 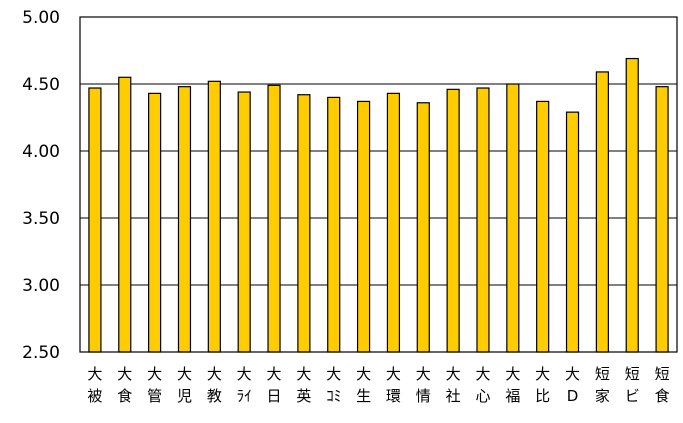 I want to click on x-tick-label: 日, so click(x=274, y=396).